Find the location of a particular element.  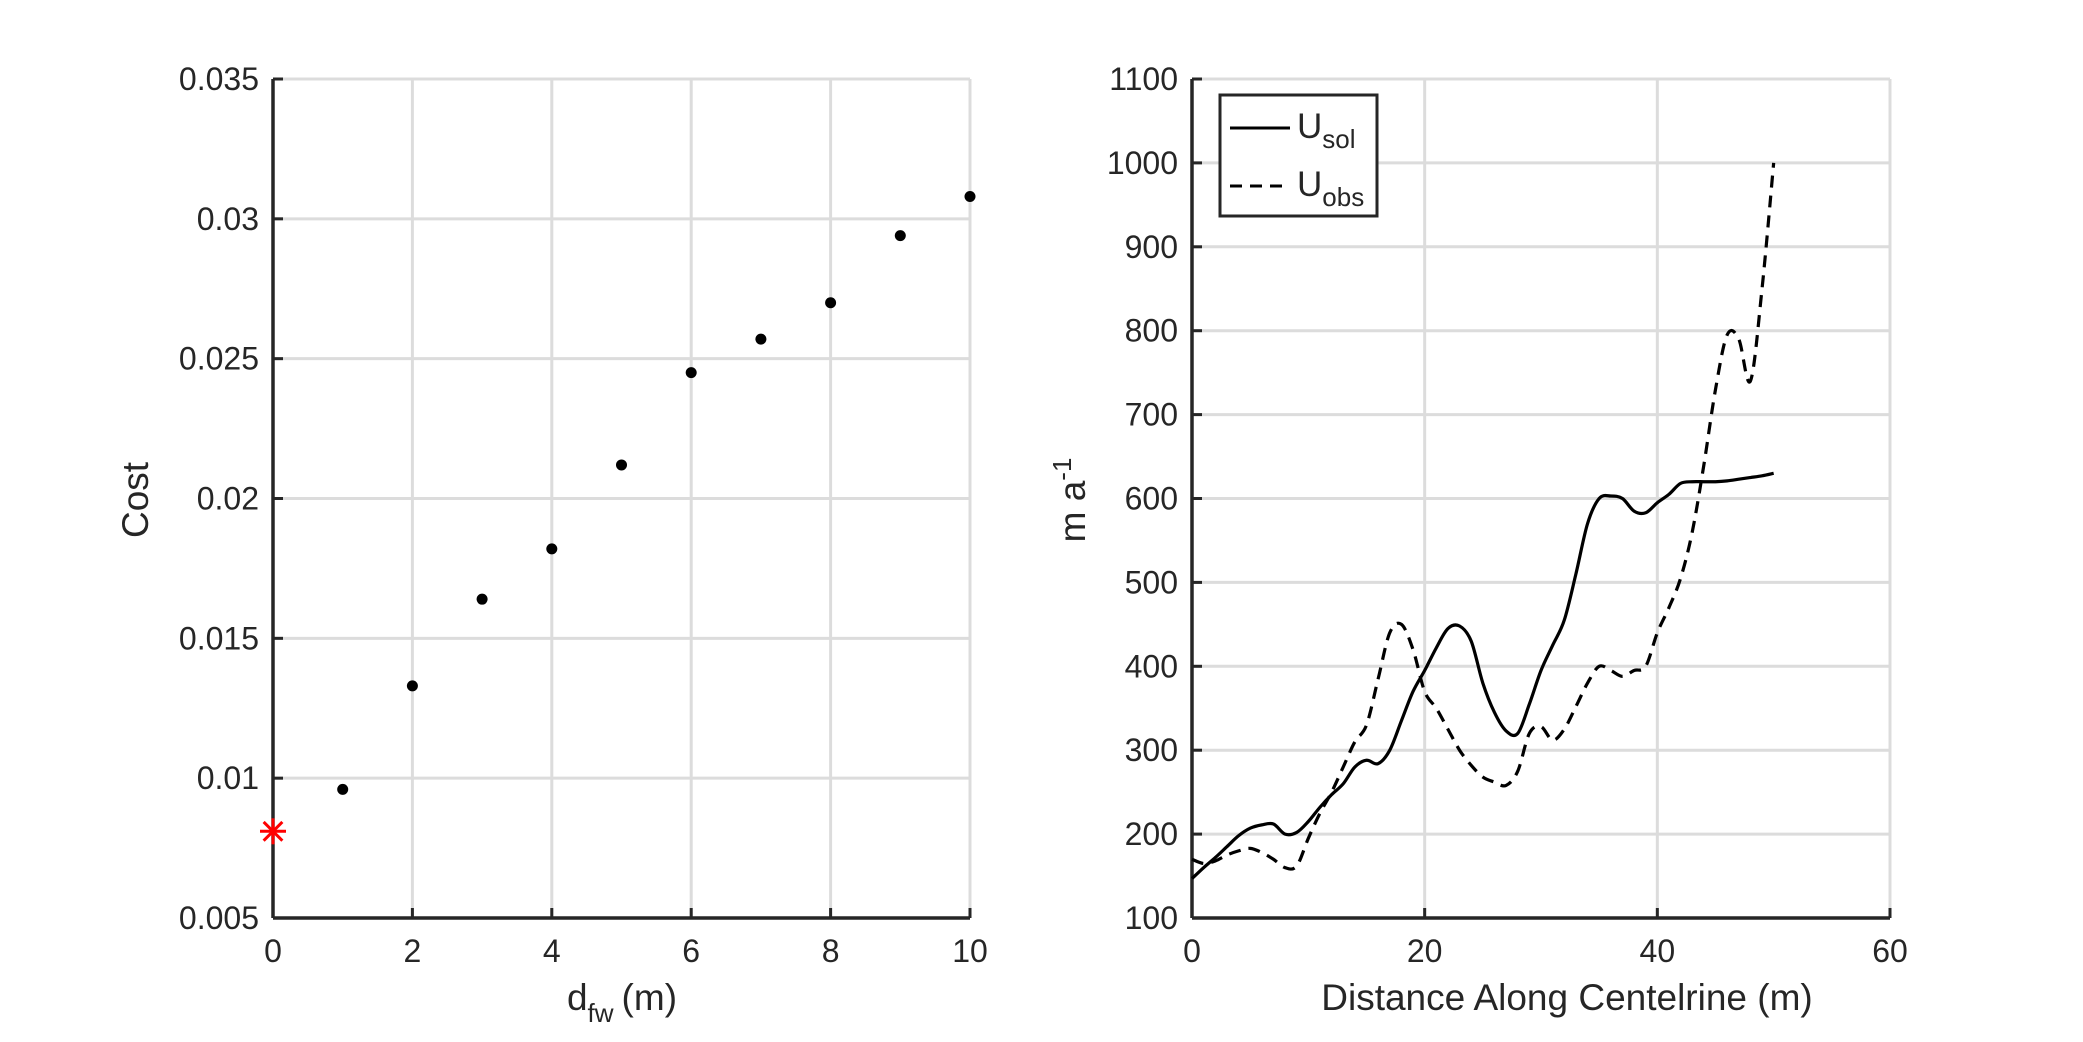

right-y-tick-label: 700 is located at coordinates (1151, 415).